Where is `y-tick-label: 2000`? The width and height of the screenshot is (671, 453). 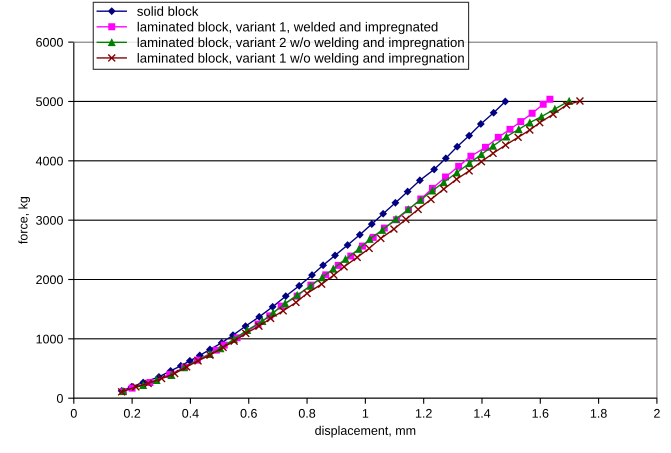
y-tick-label: 2000 is located at coordinates (49, 279).